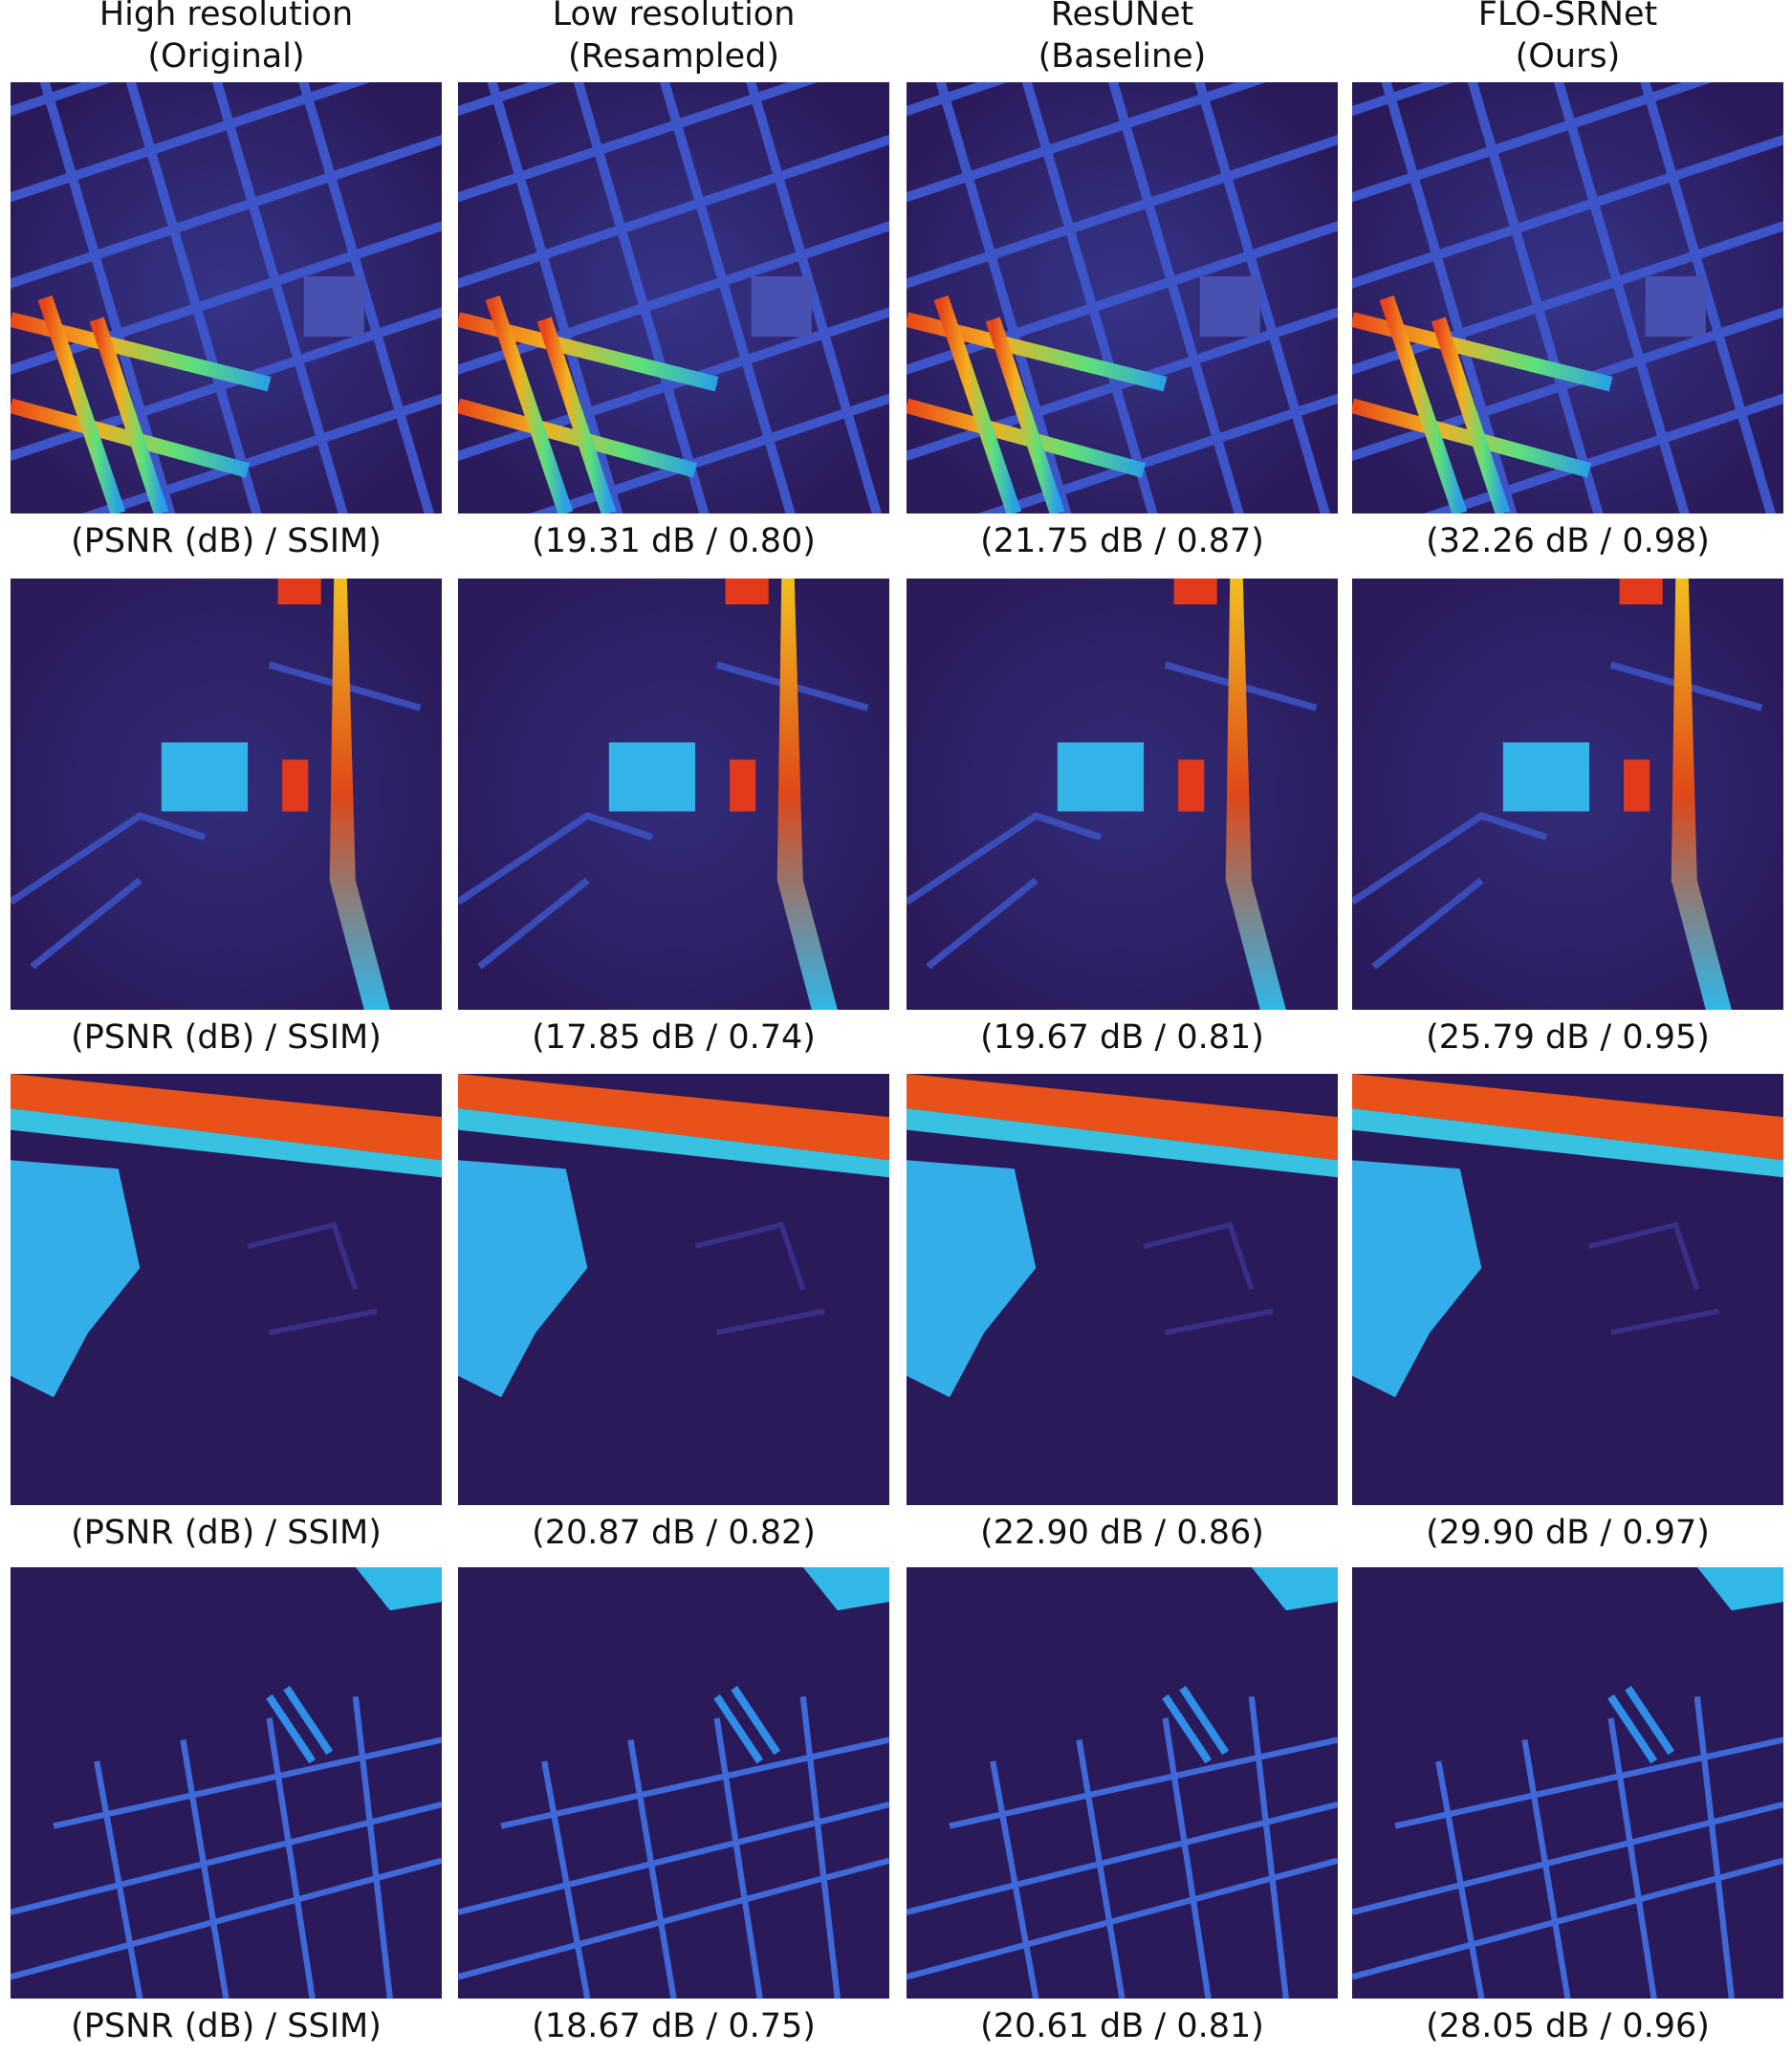  I want to click on image-caption: (22.90 dB / 0.86), so click(1122, 1533).